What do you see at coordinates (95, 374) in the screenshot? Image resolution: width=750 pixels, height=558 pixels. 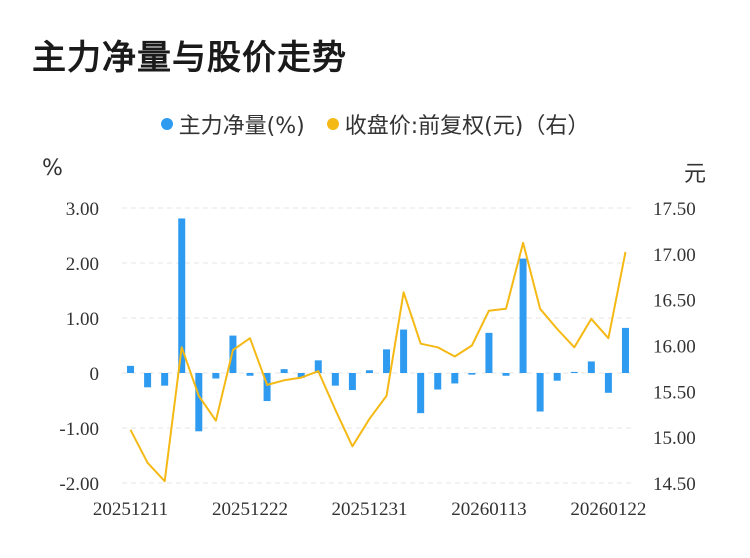 I see `y-left-tick-label: 0` at bounding box center [95, 374].